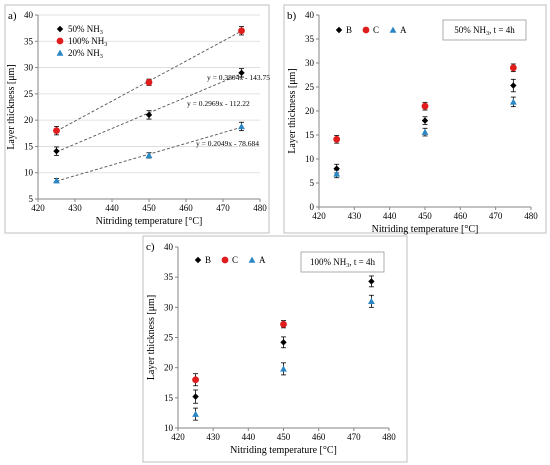 The image size is (550, 465). I want to click on panel-label: c), so click(150, 247).